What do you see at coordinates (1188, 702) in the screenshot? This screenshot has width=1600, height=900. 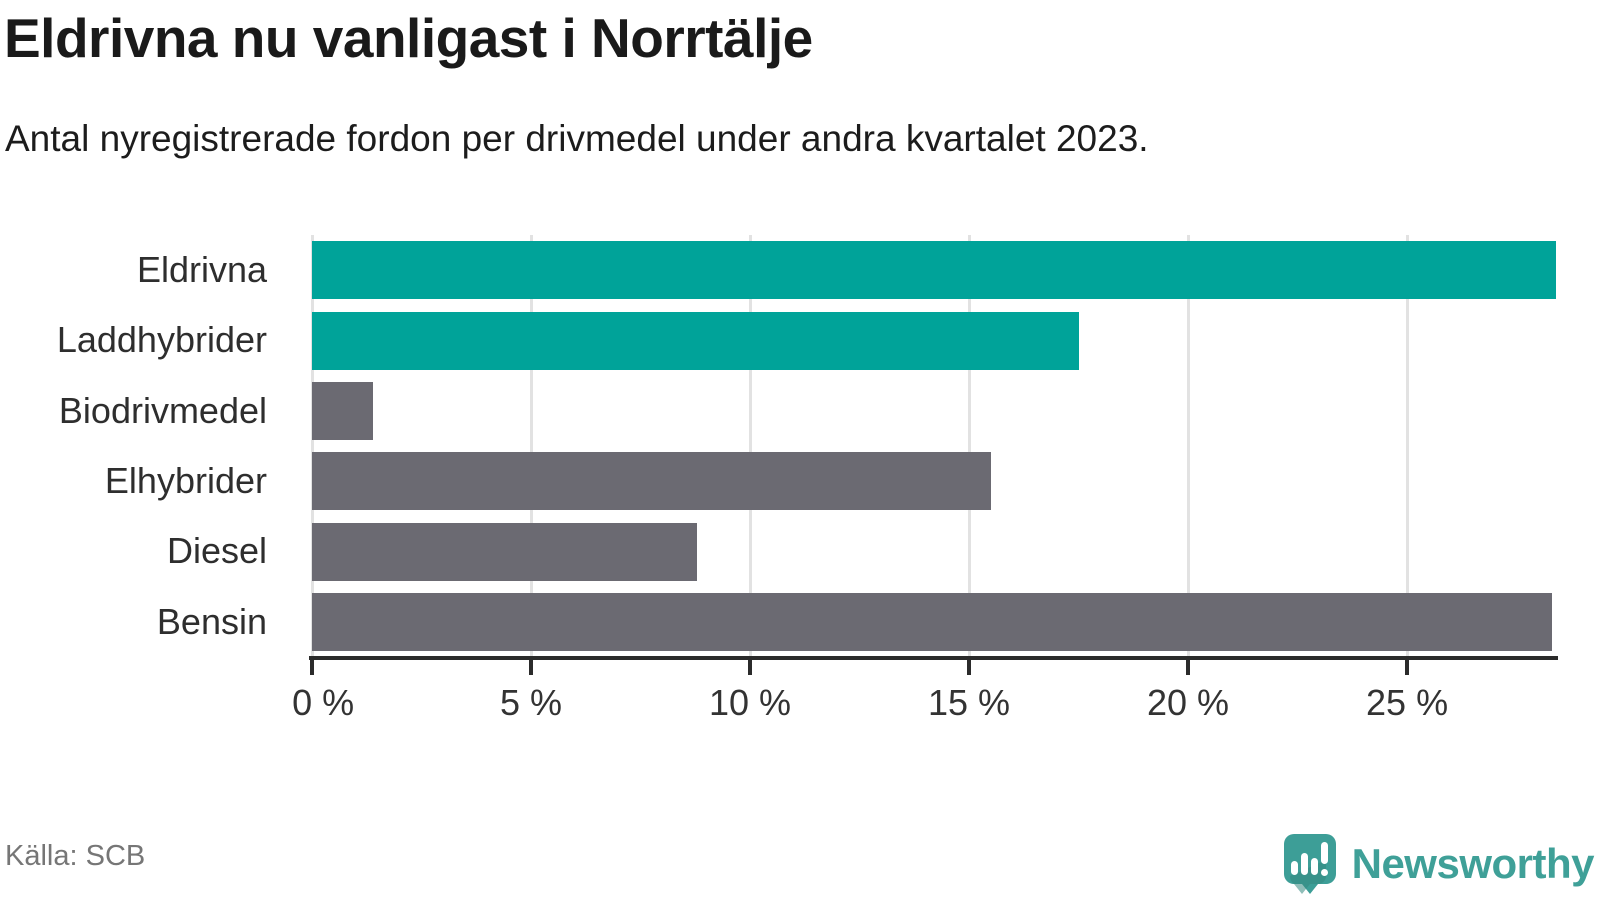 I see `x-tick-label: 20 %` at bounding box center [1188, 702].